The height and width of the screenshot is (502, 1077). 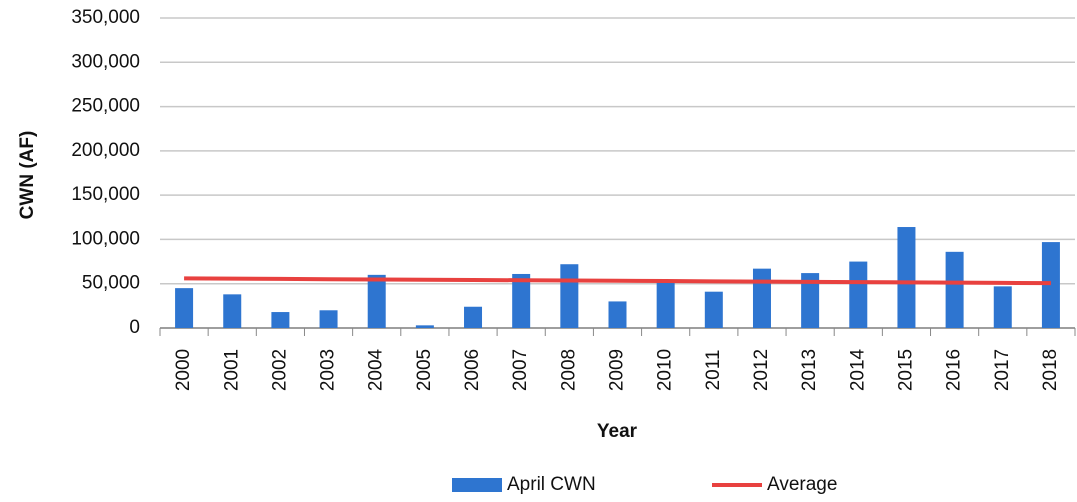 I want to click on legend-label: April CWN, so click(x=551, y=484).